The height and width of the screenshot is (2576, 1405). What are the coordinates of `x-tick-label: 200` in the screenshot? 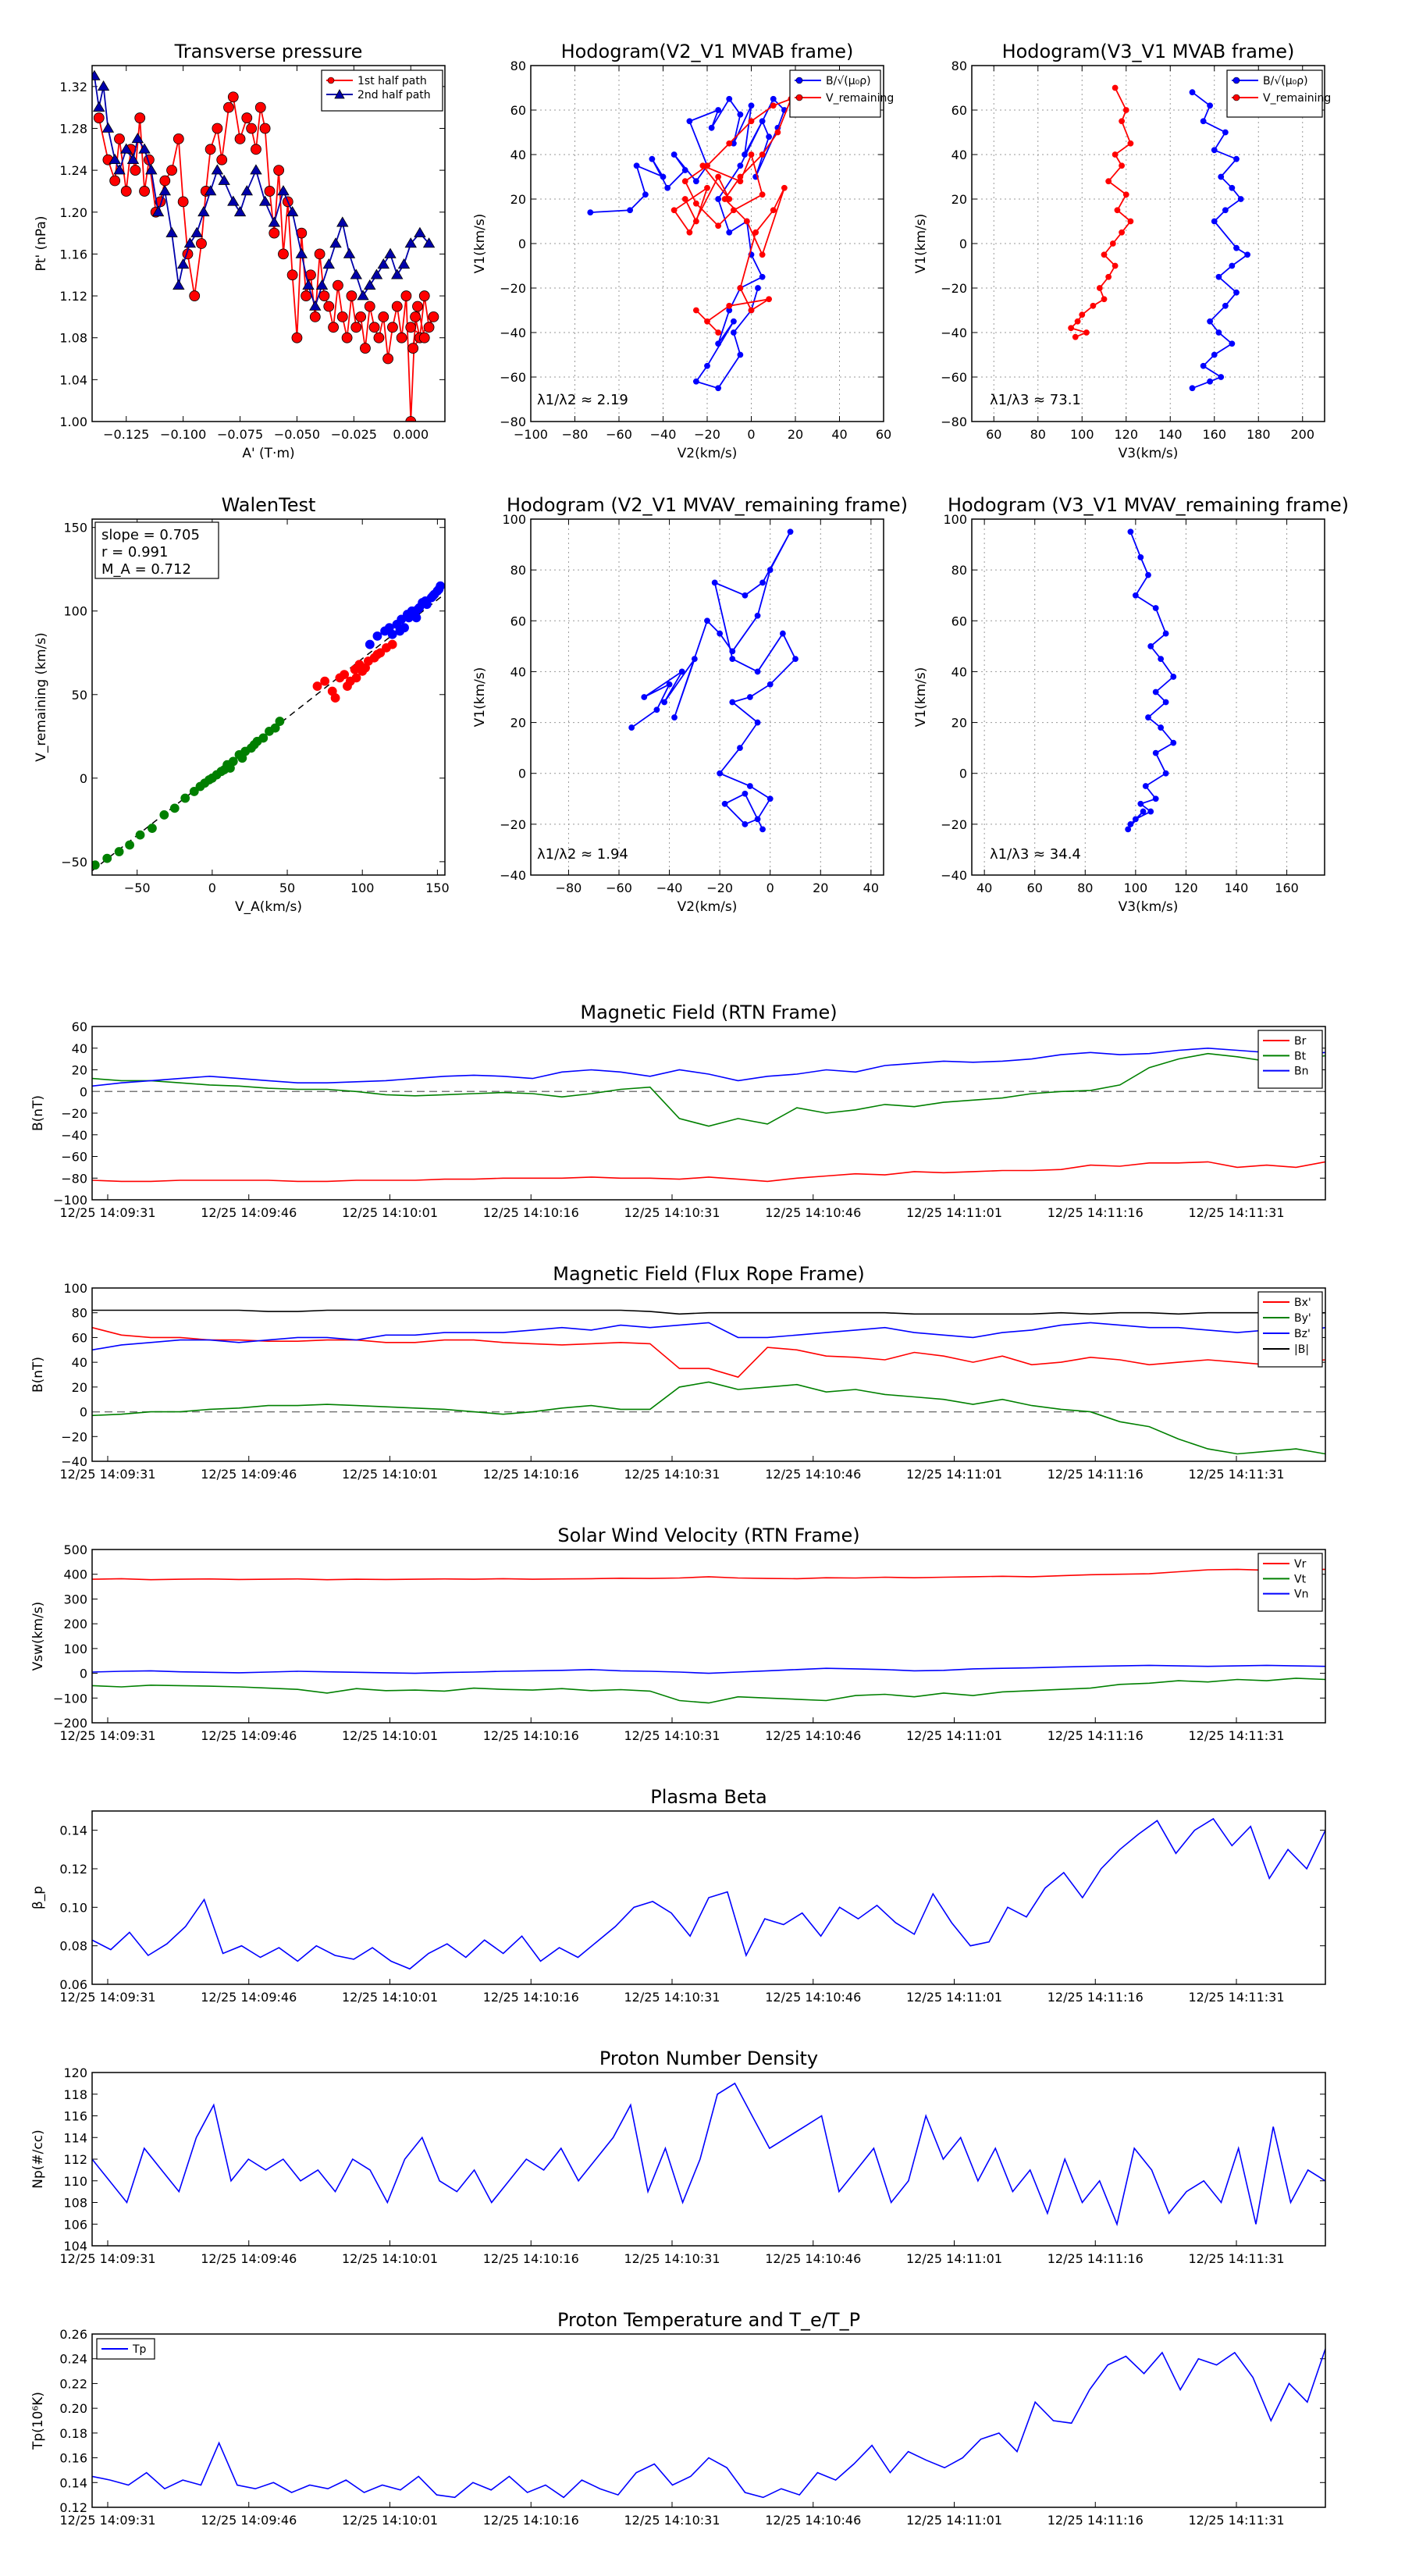 It's located at (1302, 434).